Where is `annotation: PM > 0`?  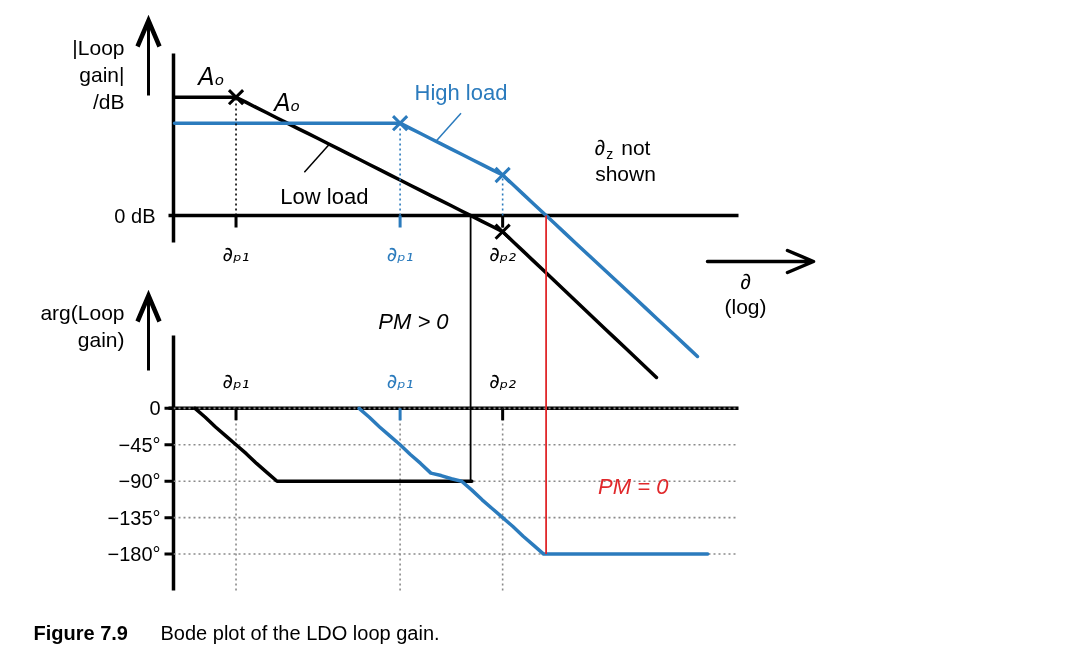 annotation: PM > 0 is located at coordinates (414, 322).